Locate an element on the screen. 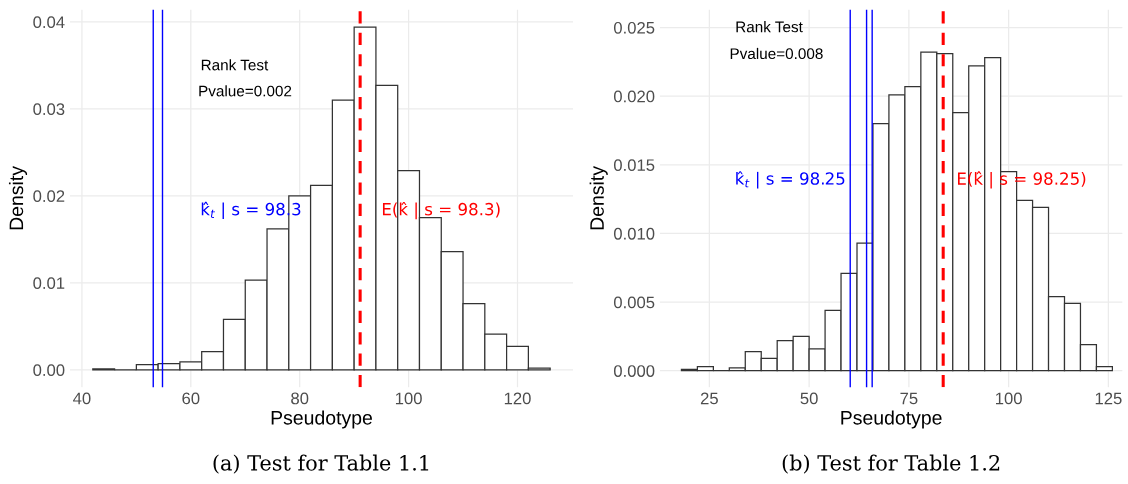 The height and width of the screenshot is (484, 1128). x-tick-label: 125 is located at coordinates (1108, 398).